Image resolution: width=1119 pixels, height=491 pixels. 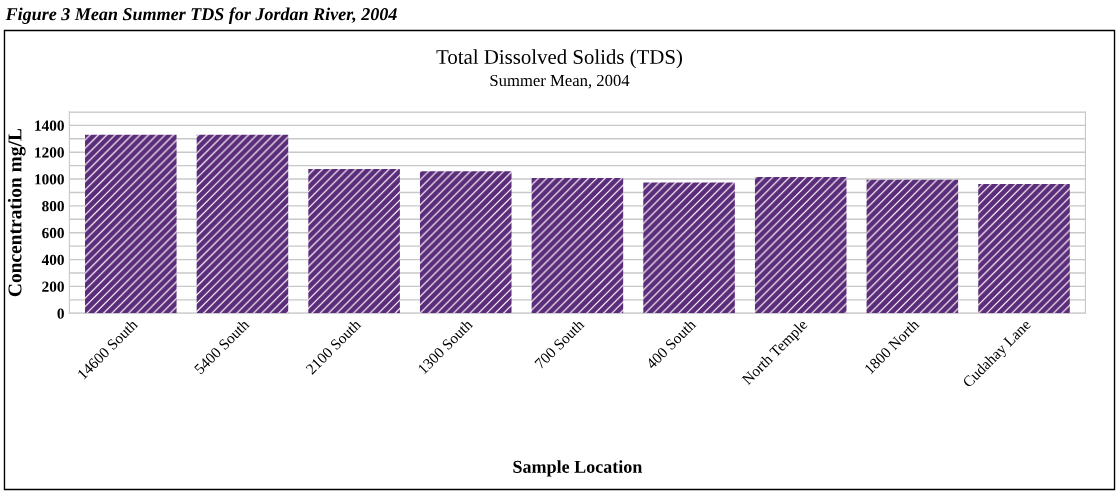 What do you see at coordinates (559, 59) in the screenshot?
I see `chart-title: Total Dissolved Solids (TDS)` at bounding box center [559, 59].